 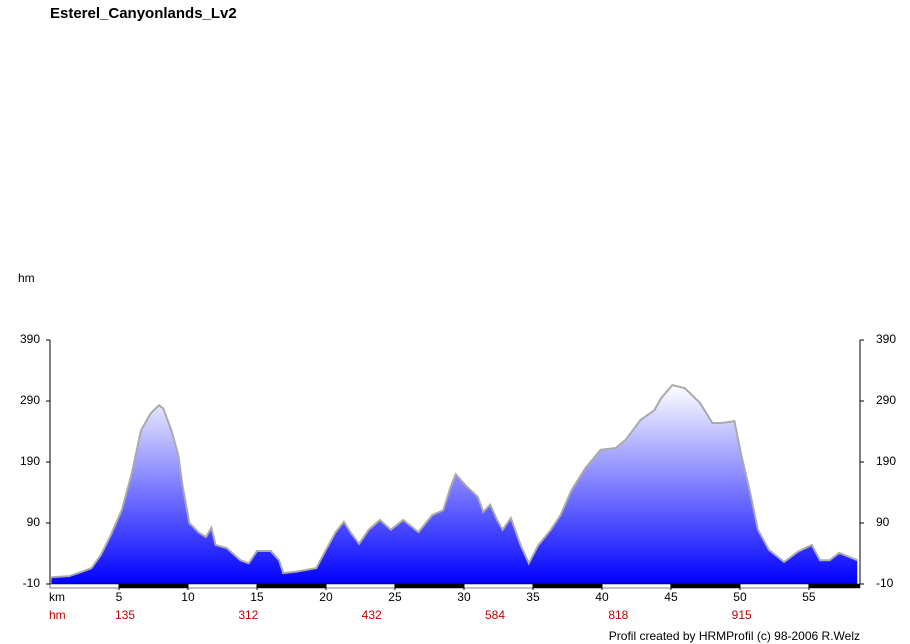 What do you see at coordinates (671, 597) in the screenshot?
I see `x-tick-label: 45` at bounding box center [671, 597].